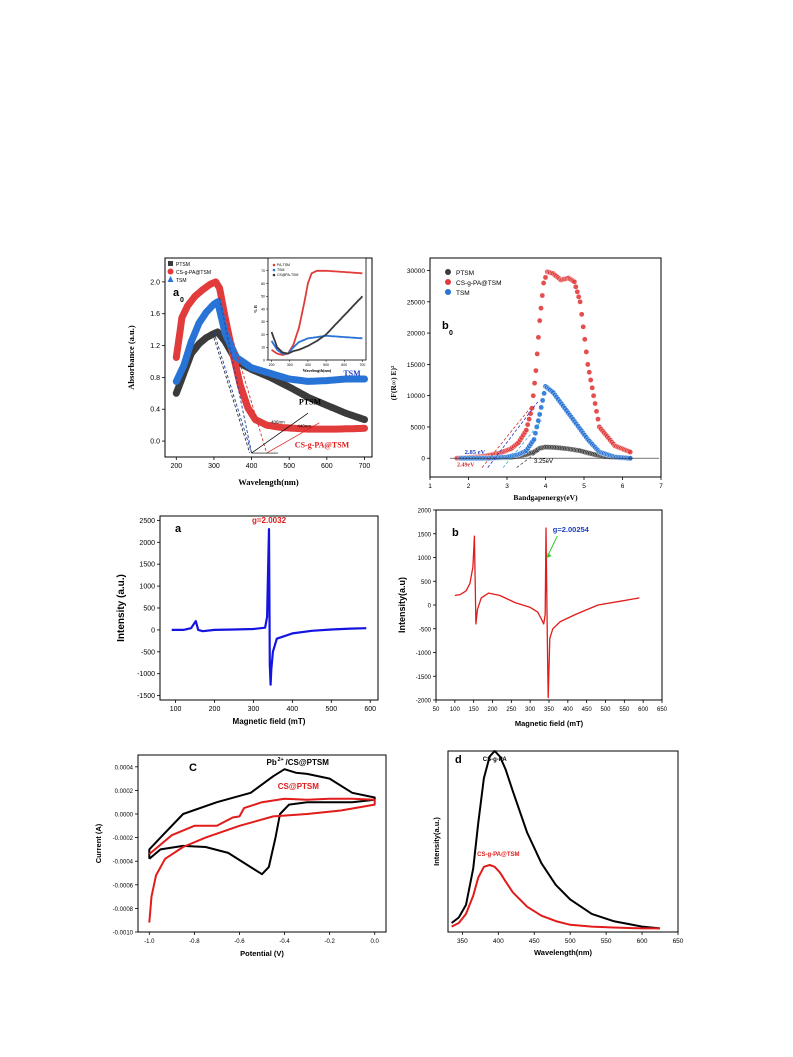  Describe the element at coordinates (155, 410) in the screenshot. I see `y-tick-label: 0.4` at that location.